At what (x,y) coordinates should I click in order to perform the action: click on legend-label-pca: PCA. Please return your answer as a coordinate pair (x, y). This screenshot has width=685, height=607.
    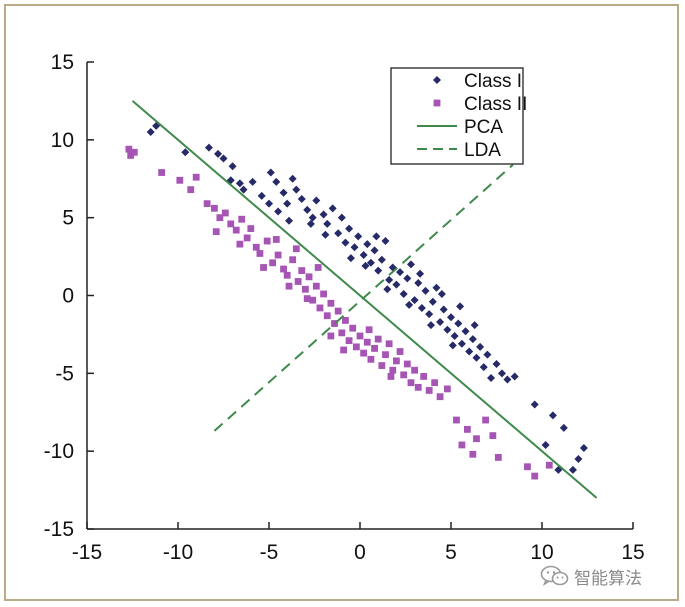
    Looking at the image, I should click on (483, 127).